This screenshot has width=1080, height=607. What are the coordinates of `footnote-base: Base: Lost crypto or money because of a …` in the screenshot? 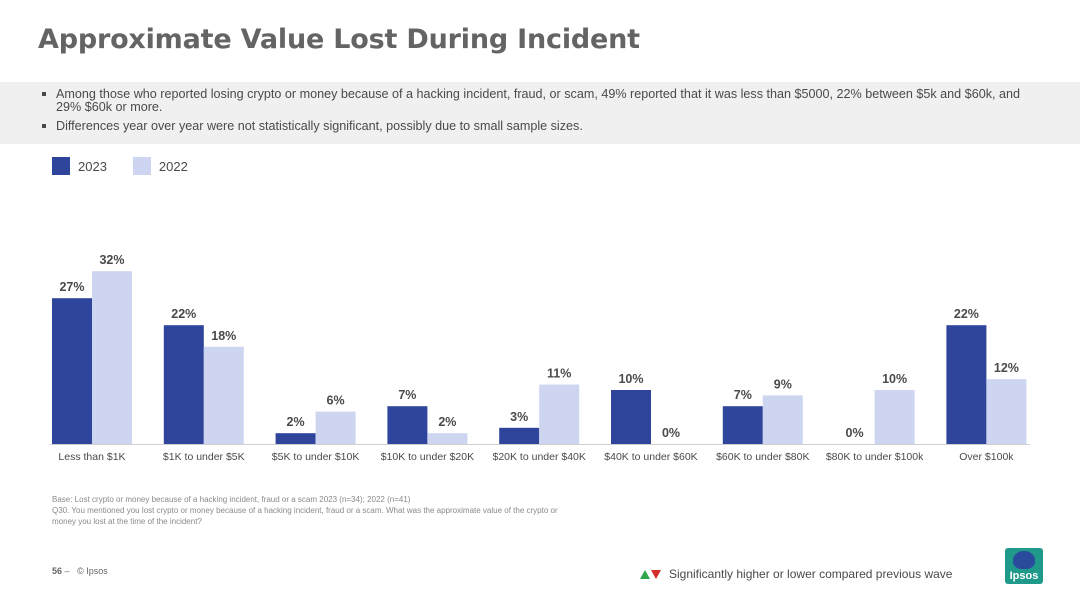 It's located at (231, 499).